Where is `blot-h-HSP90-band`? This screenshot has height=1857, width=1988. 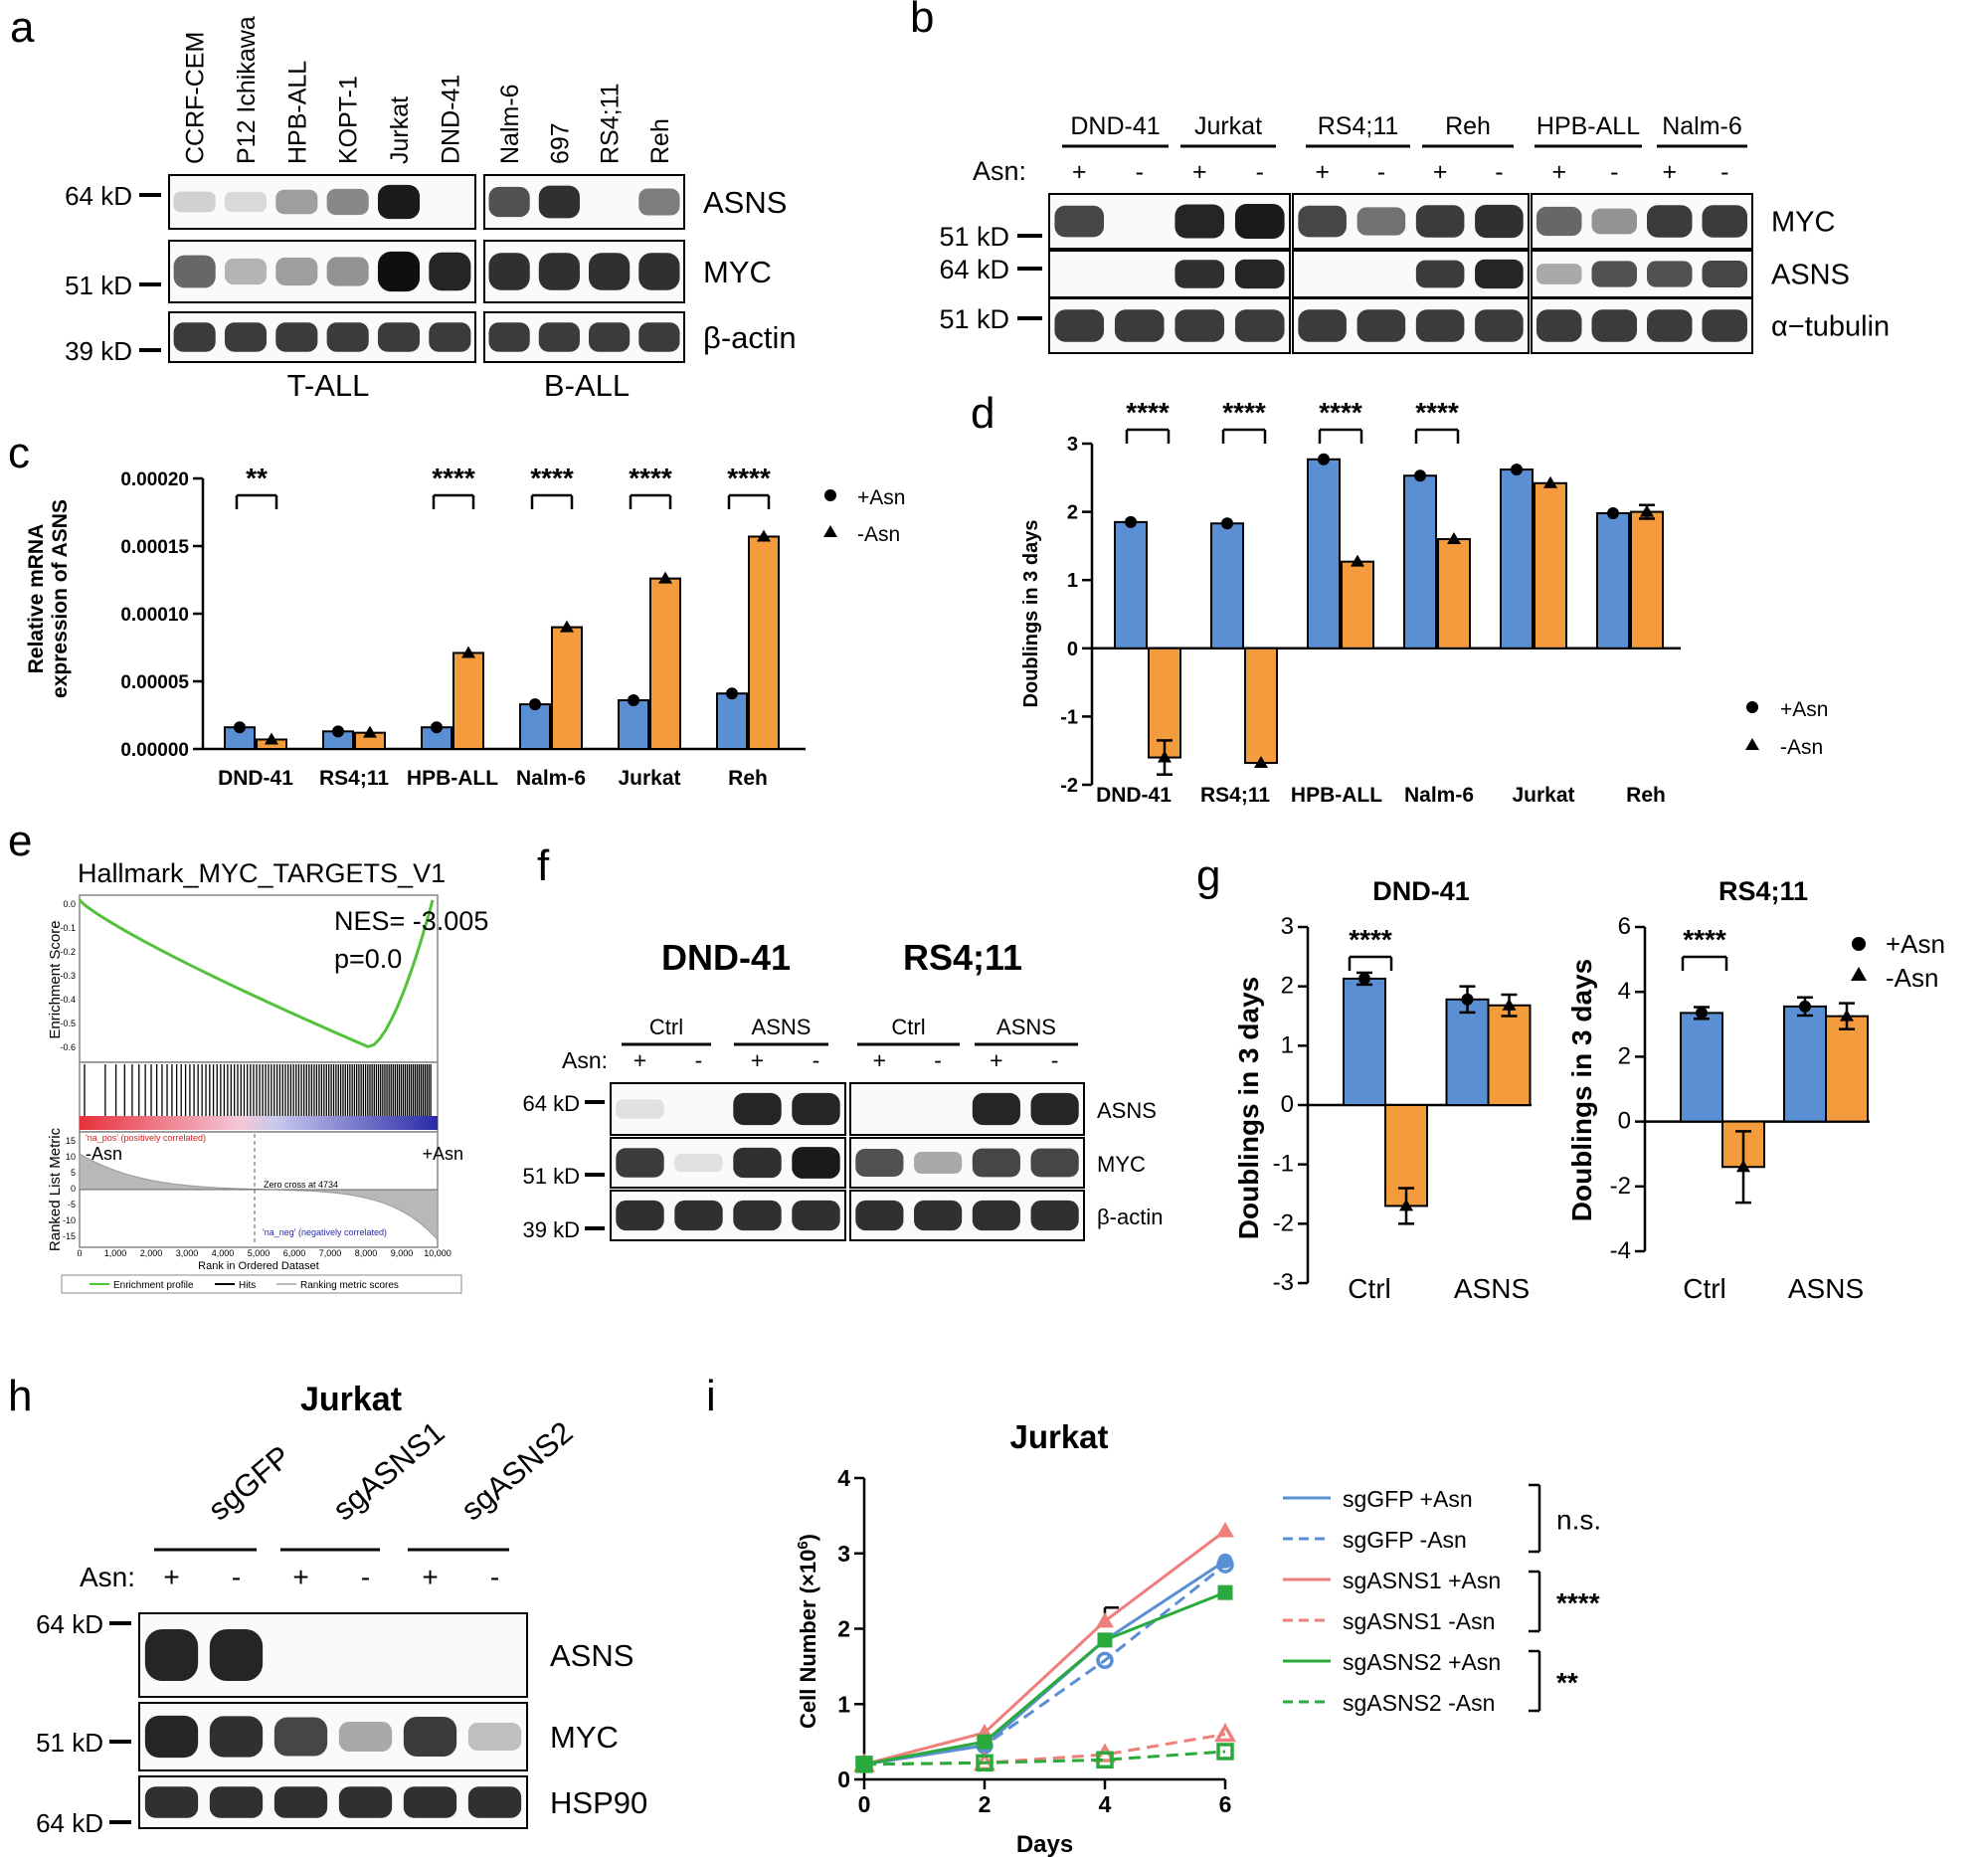 blot-h-HSP90-band is located at coordinates (494, 1802).